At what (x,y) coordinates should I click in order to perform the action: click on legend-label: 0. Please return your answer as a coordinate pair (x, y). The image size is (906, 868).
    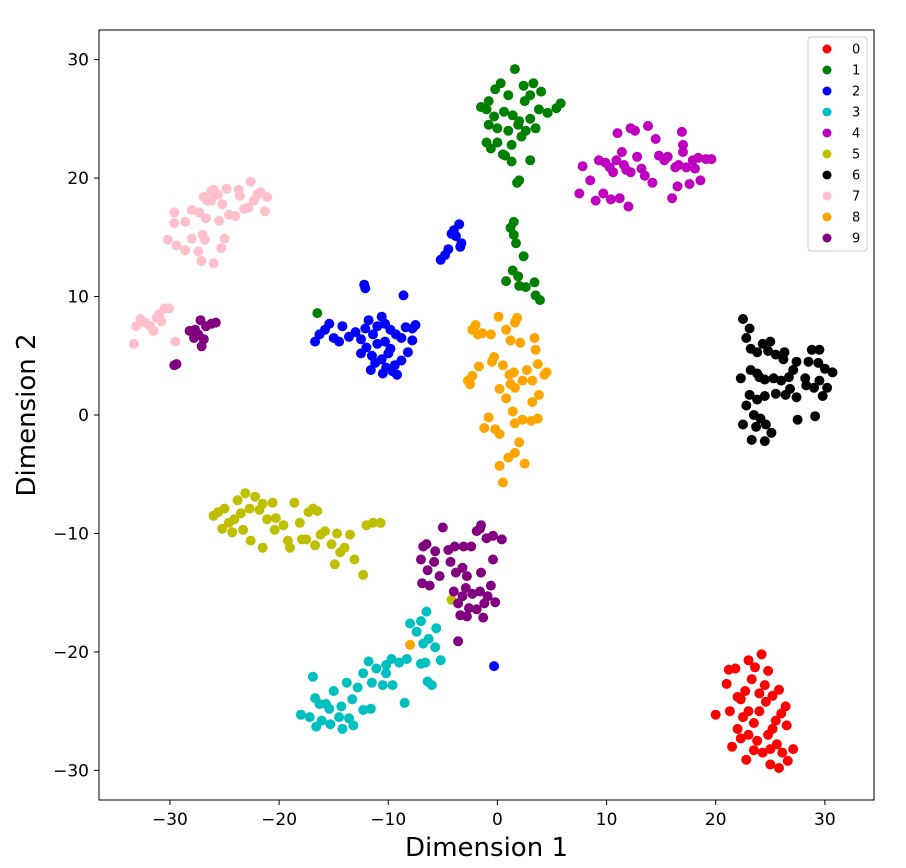
    Looking at the image, I should click on (856, 50).